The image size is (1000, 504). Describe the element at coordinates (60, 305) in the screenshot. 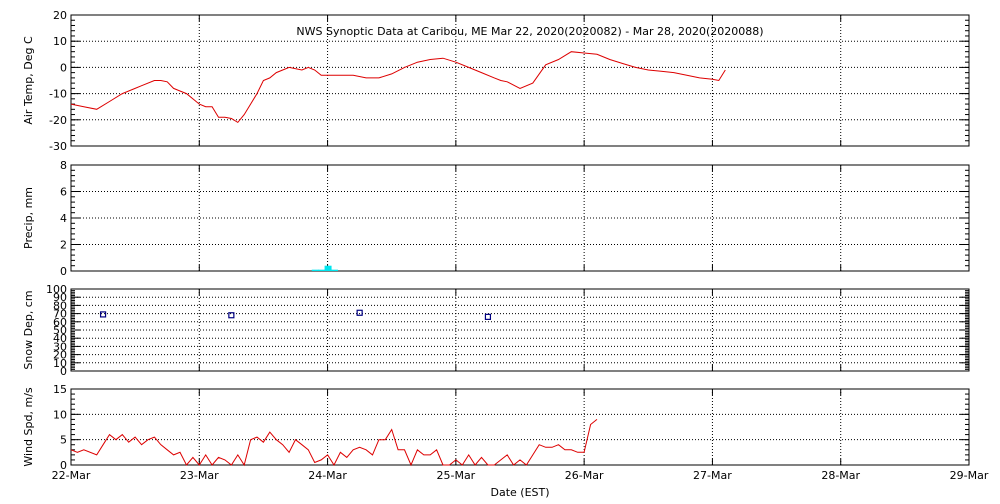

I see `y-tick-label: 80` at that location.